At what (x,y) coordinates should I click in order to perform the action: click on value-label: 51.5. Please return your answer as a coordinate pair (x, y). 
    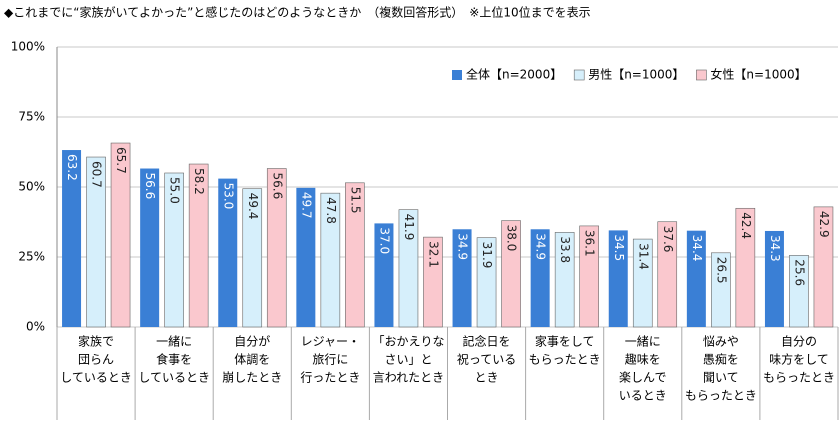
    Looking at the image, I should click on (355, 200).